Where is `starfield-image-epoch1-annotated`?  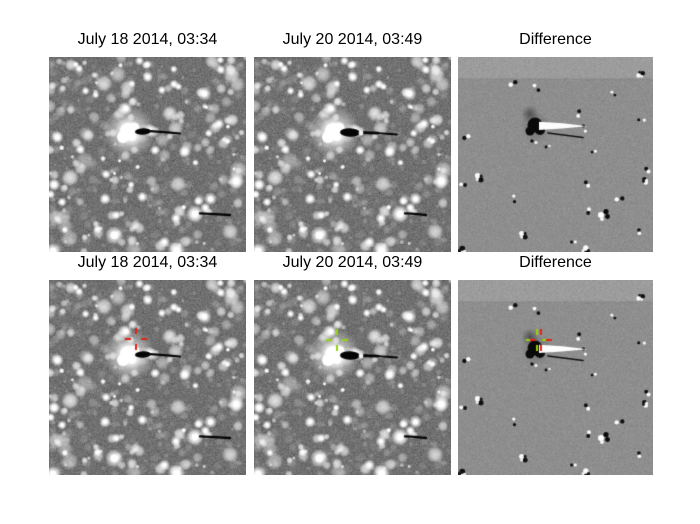
starfield-image-epoch1-annotated is located at coordinates (147, 377).